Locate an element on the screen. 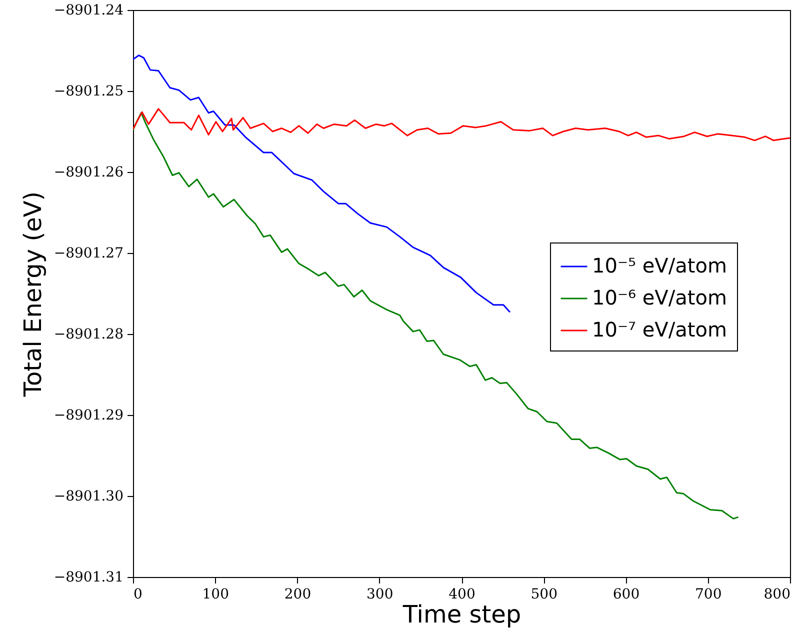 The width and height of the screenshot is (807, 641). x-tick-label: 300 is located at coordinates (380, 594).